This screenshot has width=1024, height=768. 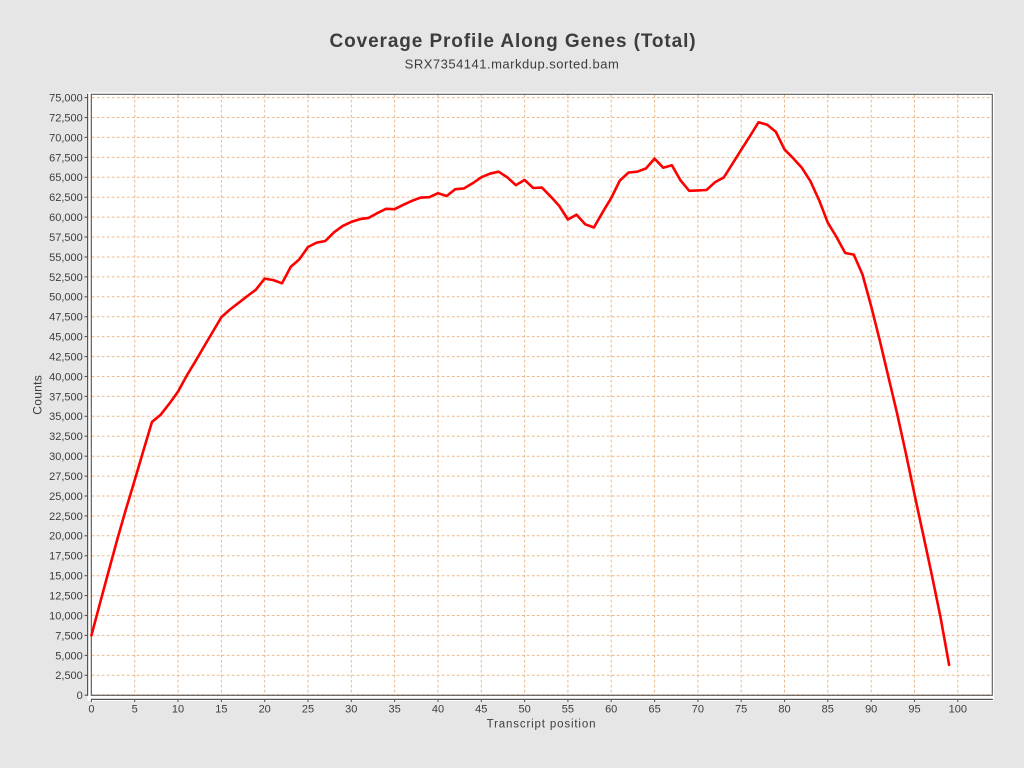 I want to click on svg-text: 32,500, so click(x=66, y=437).